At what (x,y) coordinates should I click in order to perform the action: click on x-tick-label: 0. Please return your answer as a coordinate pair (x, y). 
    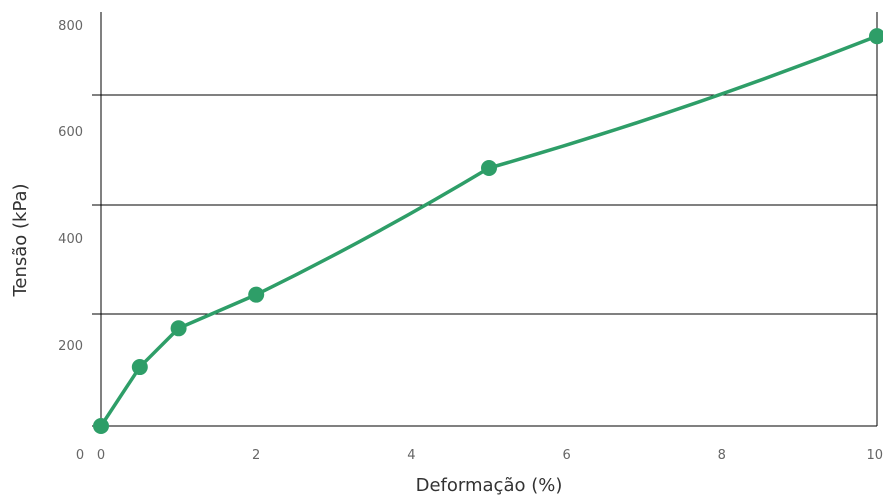
    Looking at the image, I should click on (101, 455).